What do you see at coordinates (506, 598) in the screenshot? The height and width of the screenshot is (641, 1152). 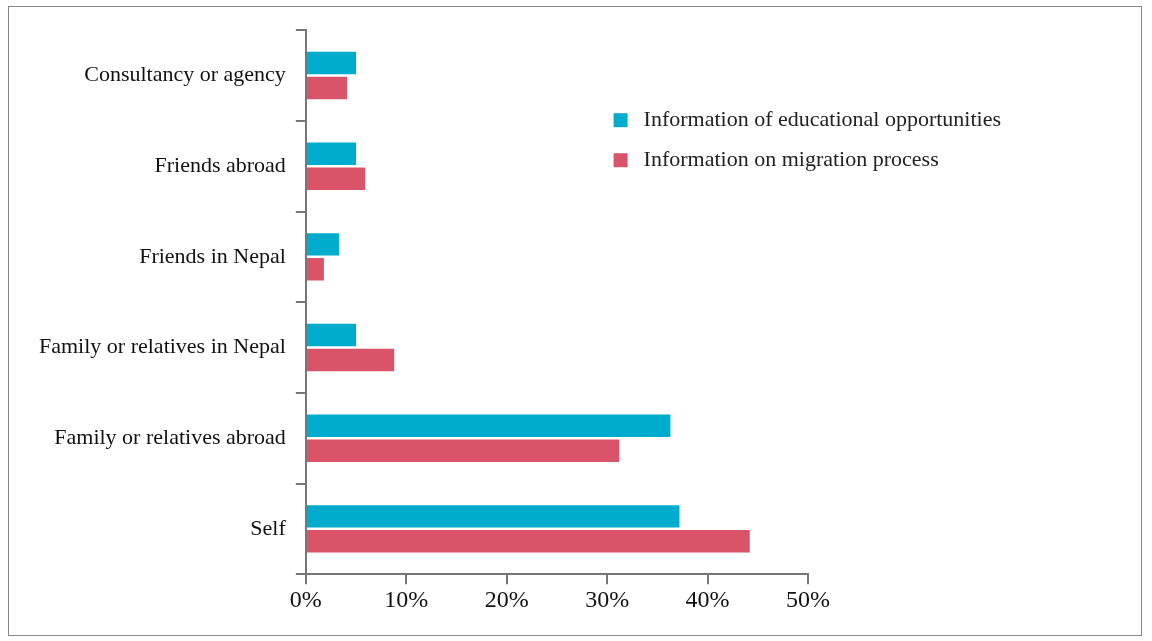 I see `x-tick-label: 20%` at bounding box center [506, 598].